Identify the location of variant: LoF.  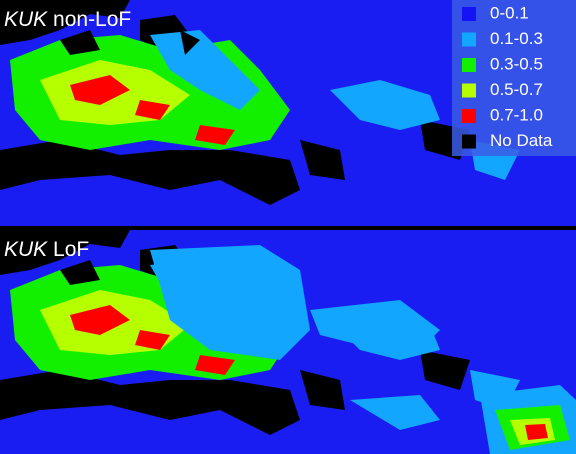
(71, 249).